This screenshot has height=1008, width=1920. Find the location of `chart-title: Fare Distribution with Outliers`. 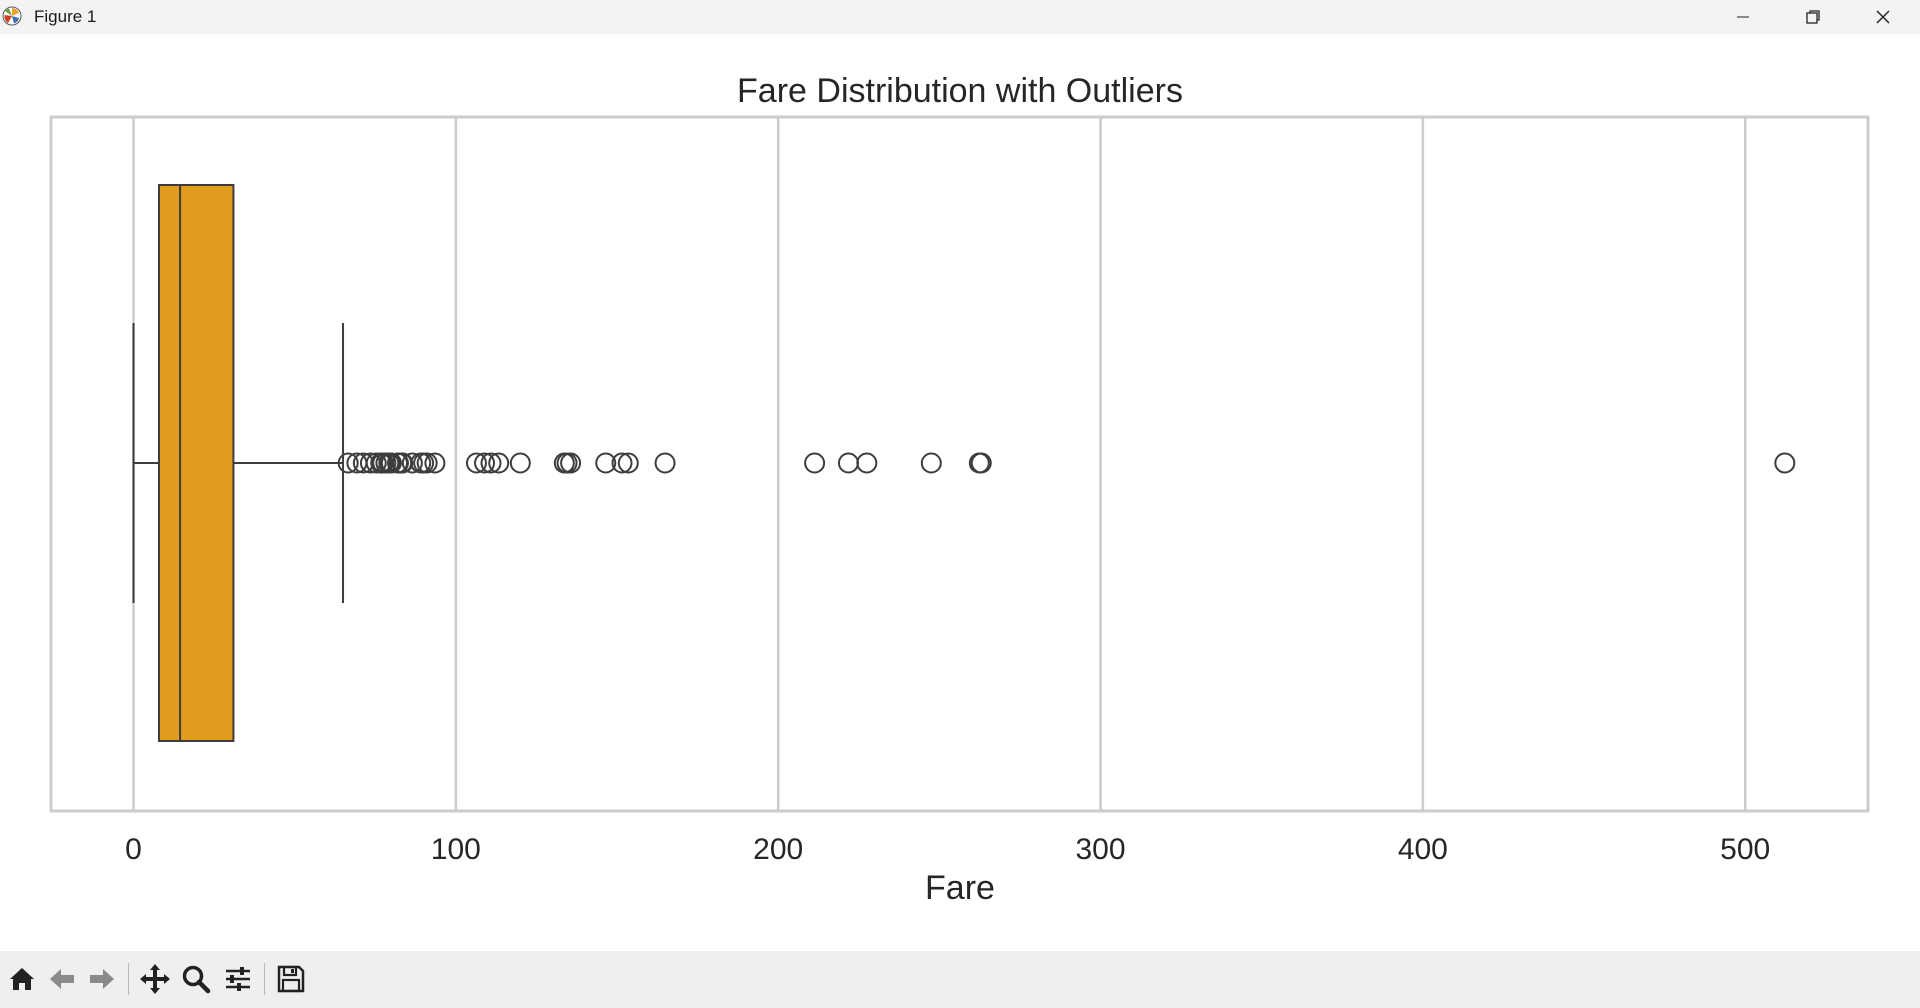

chart-title: Fare Distribution with Outliers is located at coordinates (960, 91).